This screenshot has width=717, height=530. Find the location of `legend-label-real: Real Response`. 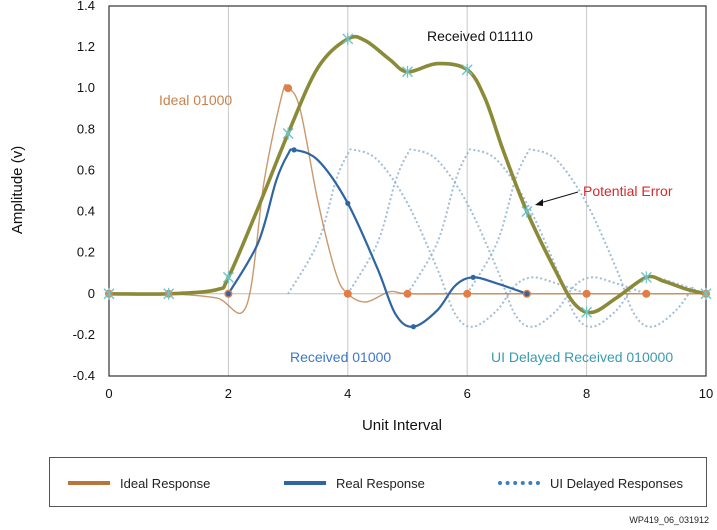

legend-label-real: Real Response is located at coordinates (380, 483).